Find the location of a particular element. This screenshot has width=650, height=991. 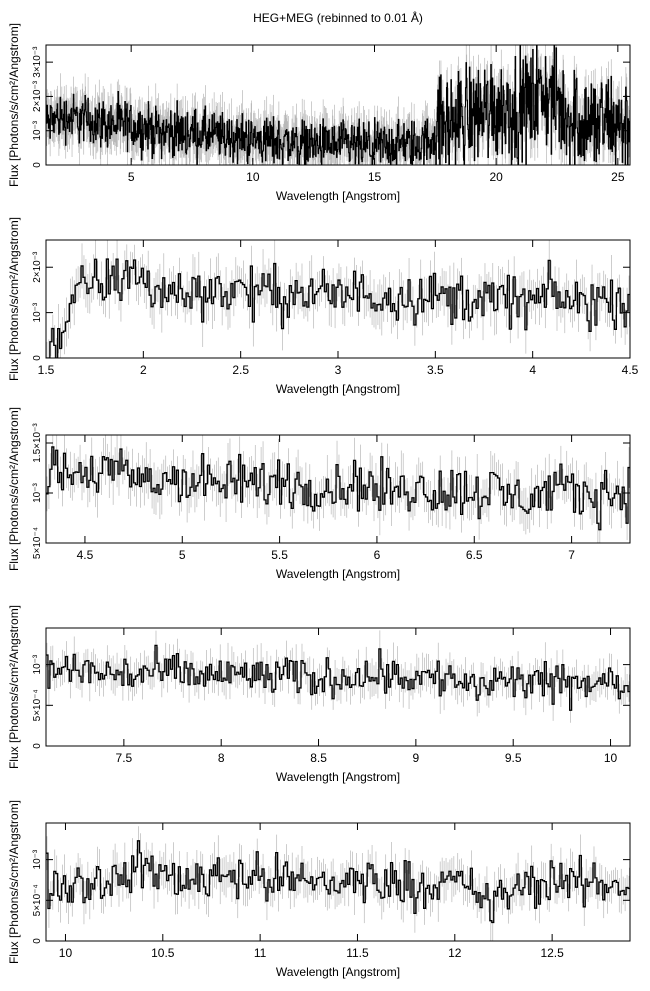

x-tick-label: 3 is located at coordinates (338, 370).